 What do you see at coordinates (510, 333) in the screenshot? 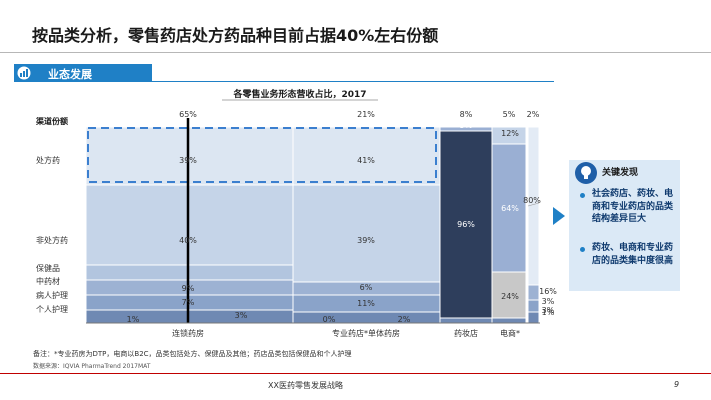
I see `column-name-label: 电商*` at bounding box center [510, 333].